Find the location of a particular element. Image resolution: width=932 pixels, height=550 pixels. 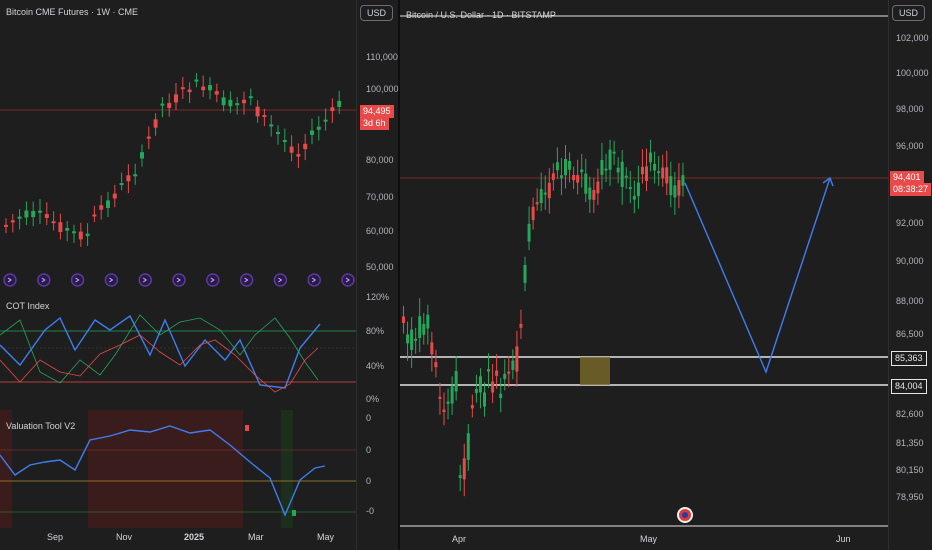

pane-divider is located at coordinates (399, 275).